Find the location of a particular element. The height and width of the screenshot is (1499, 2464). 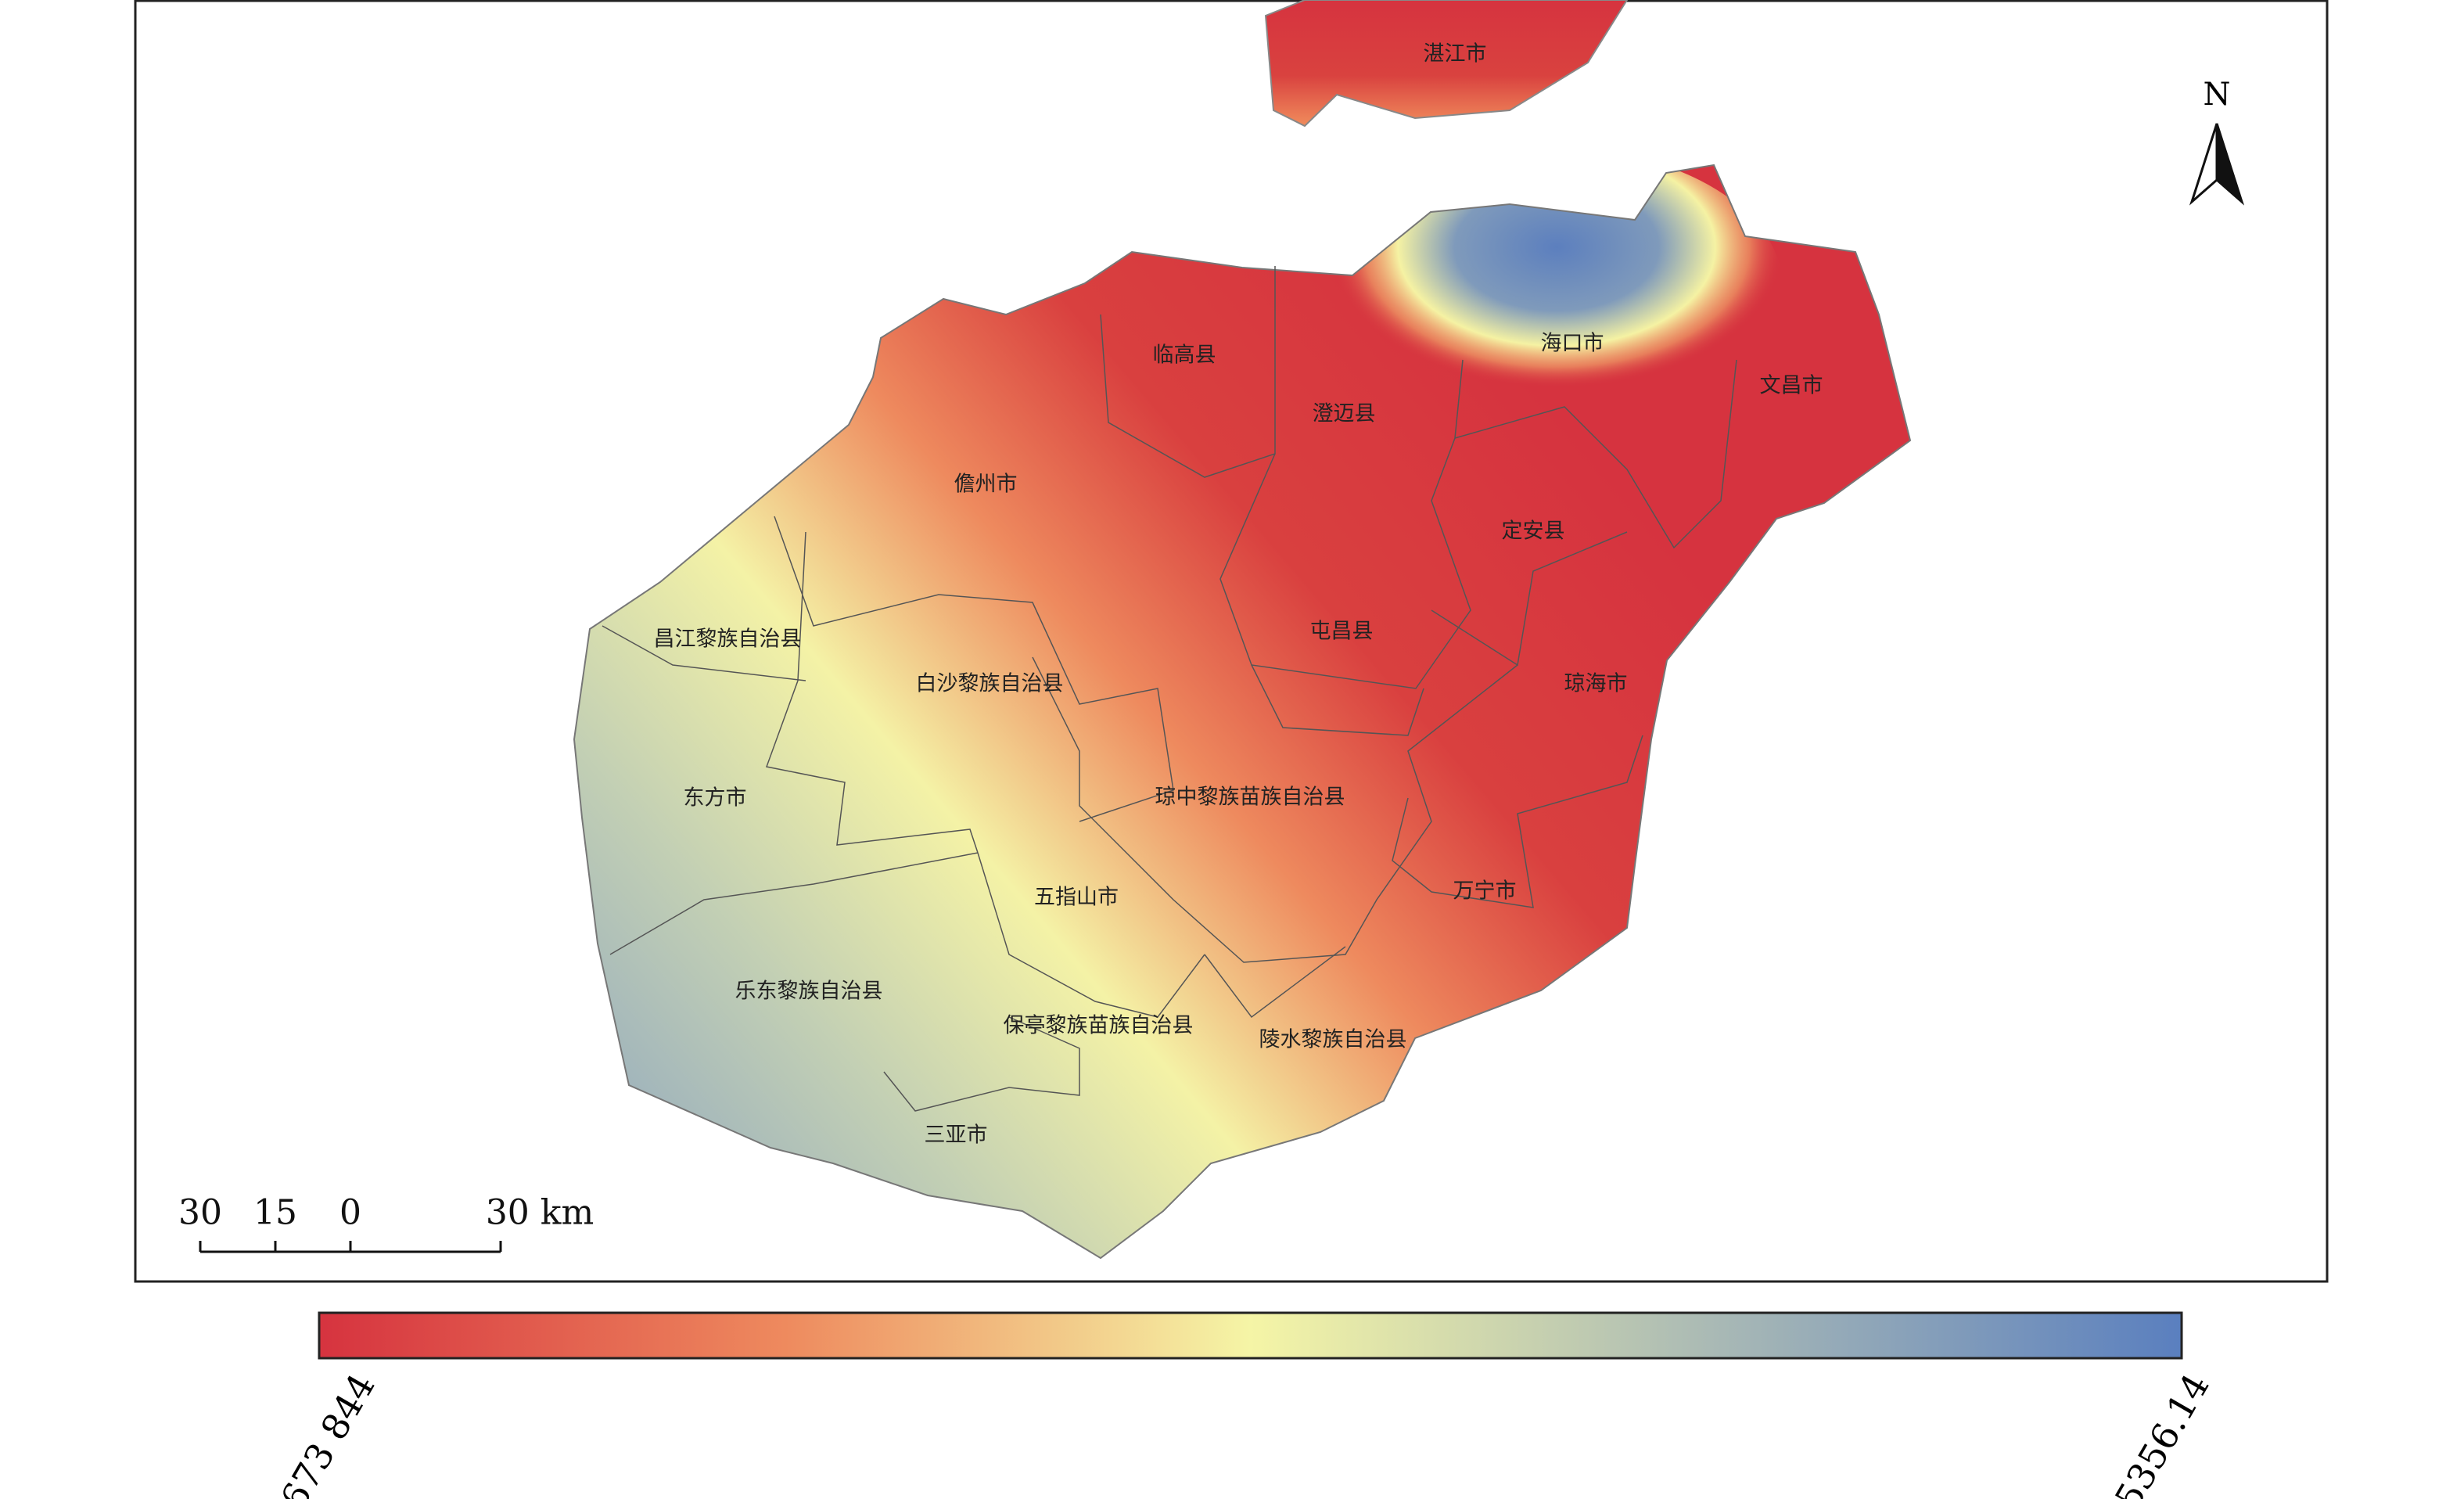

region-label: 琼海市 is located at coordinates (1596, 684).